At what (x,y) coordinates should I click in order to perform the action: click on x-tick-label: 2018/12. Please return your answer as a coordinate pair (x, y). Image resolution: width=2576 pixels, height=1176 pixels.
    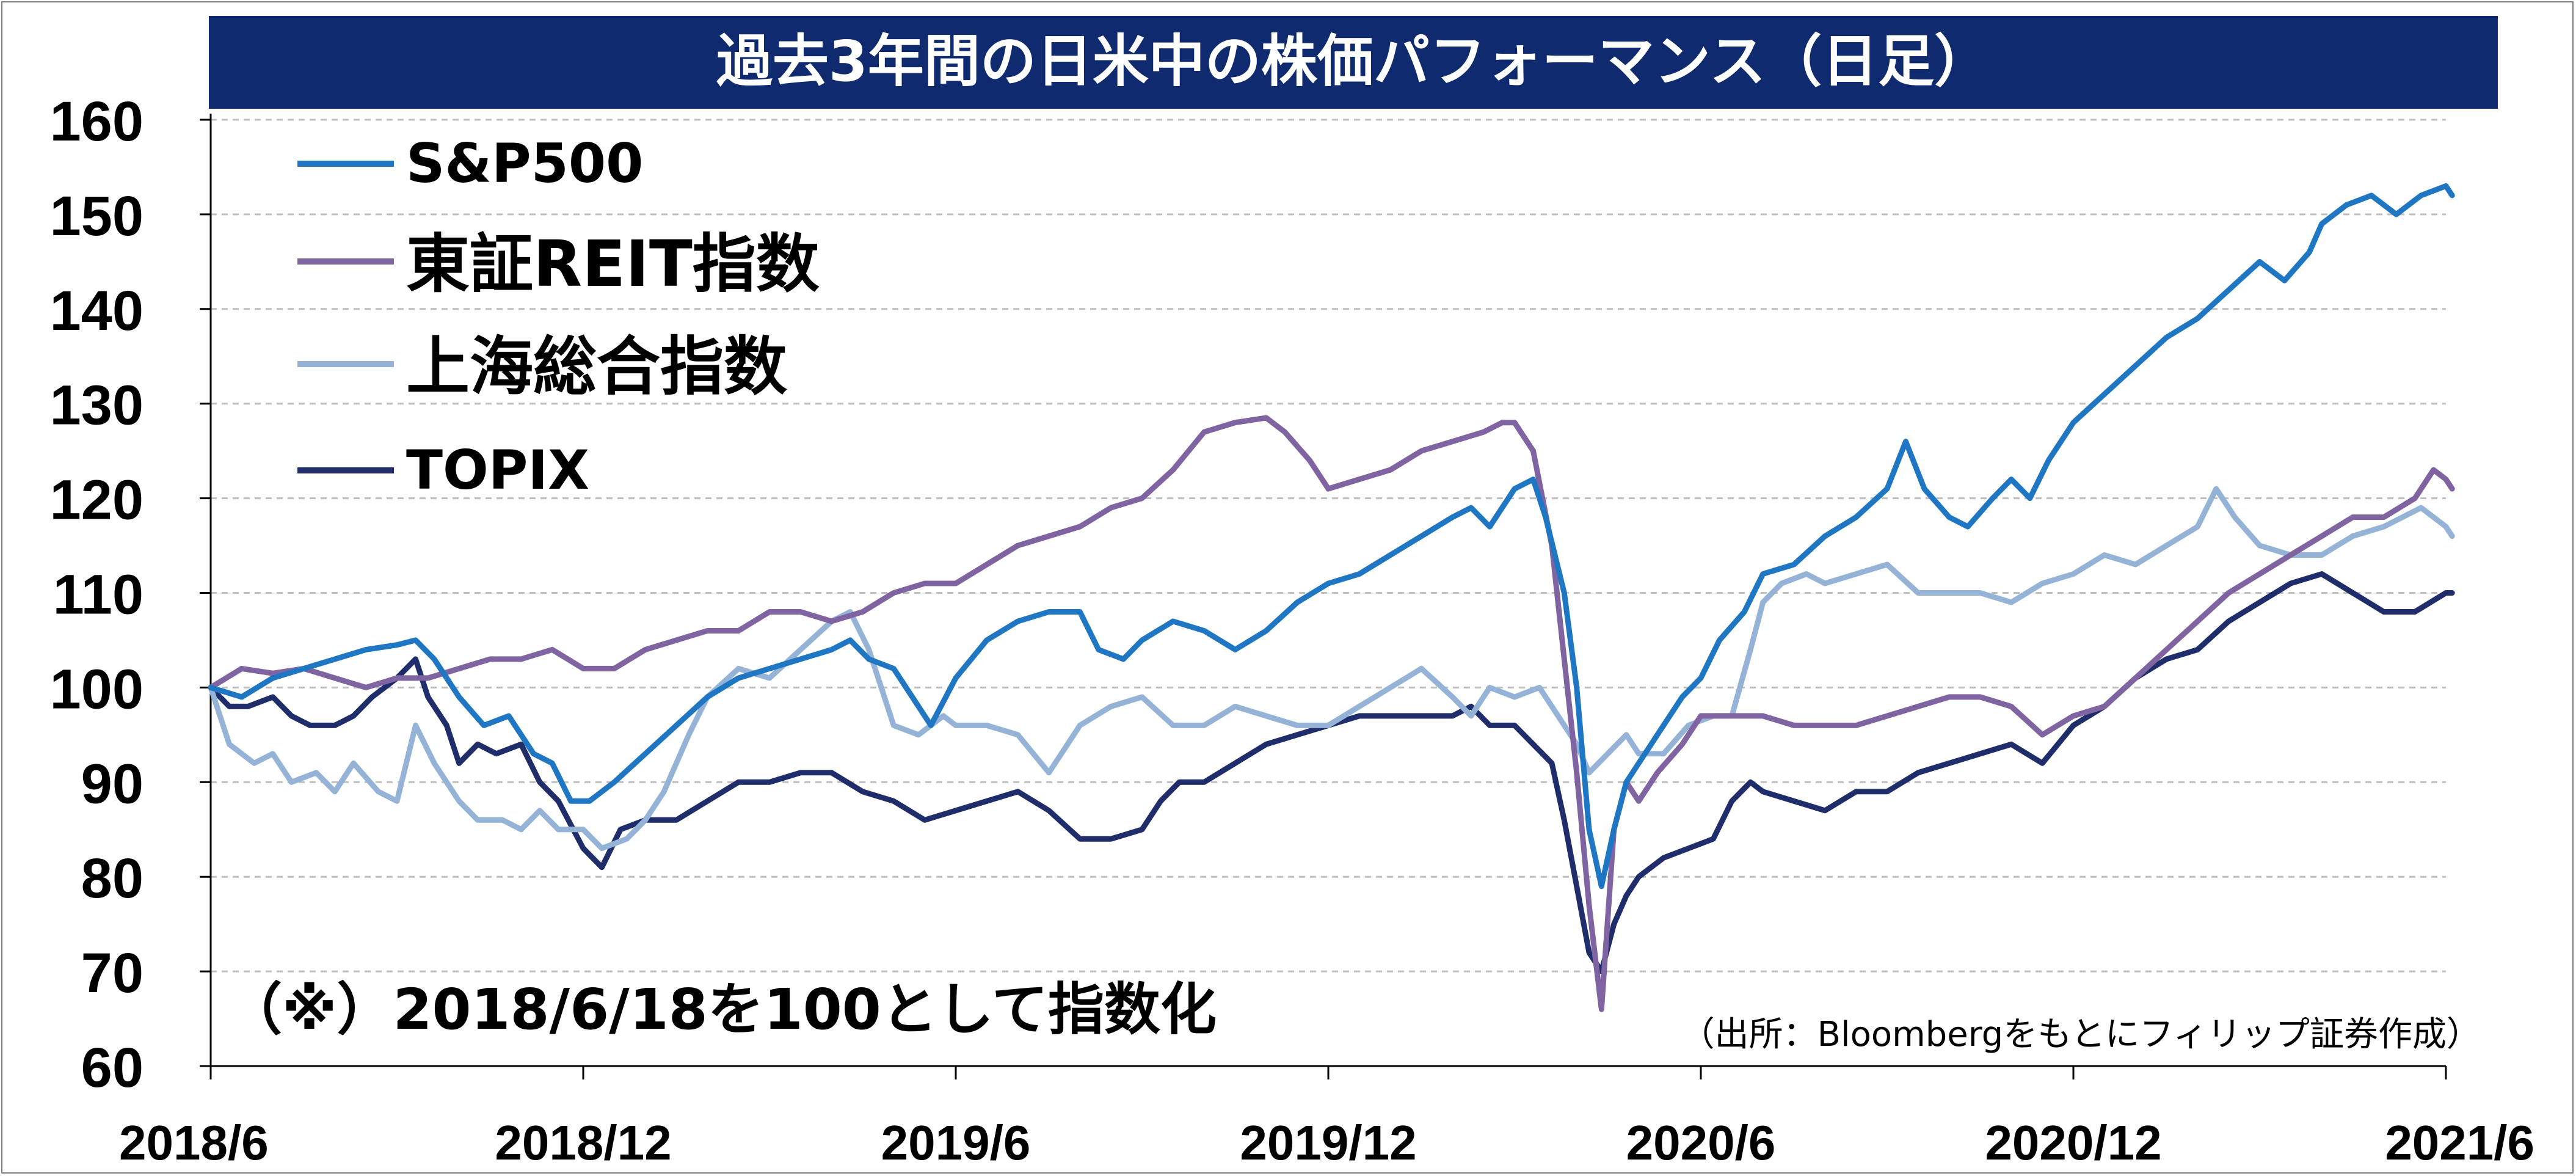
    Looking at the image, I should click on (583, 1143).